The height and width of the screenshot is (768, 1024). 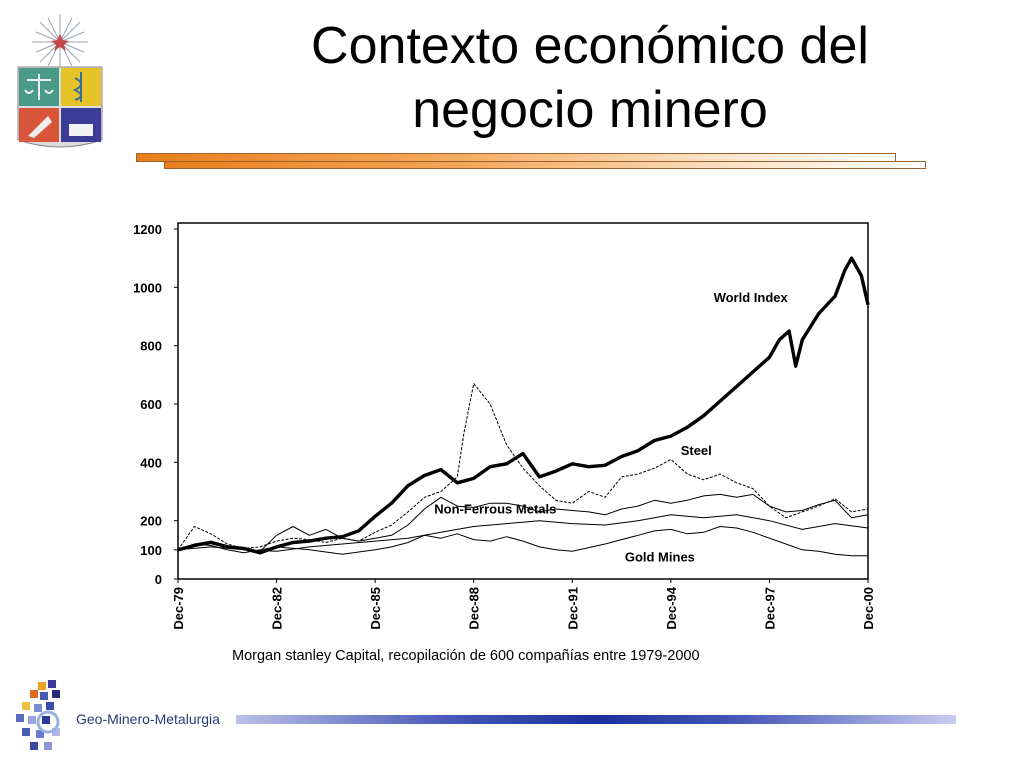 I want to click on title-accent-bar-secondary, so click(x=545, y=165).